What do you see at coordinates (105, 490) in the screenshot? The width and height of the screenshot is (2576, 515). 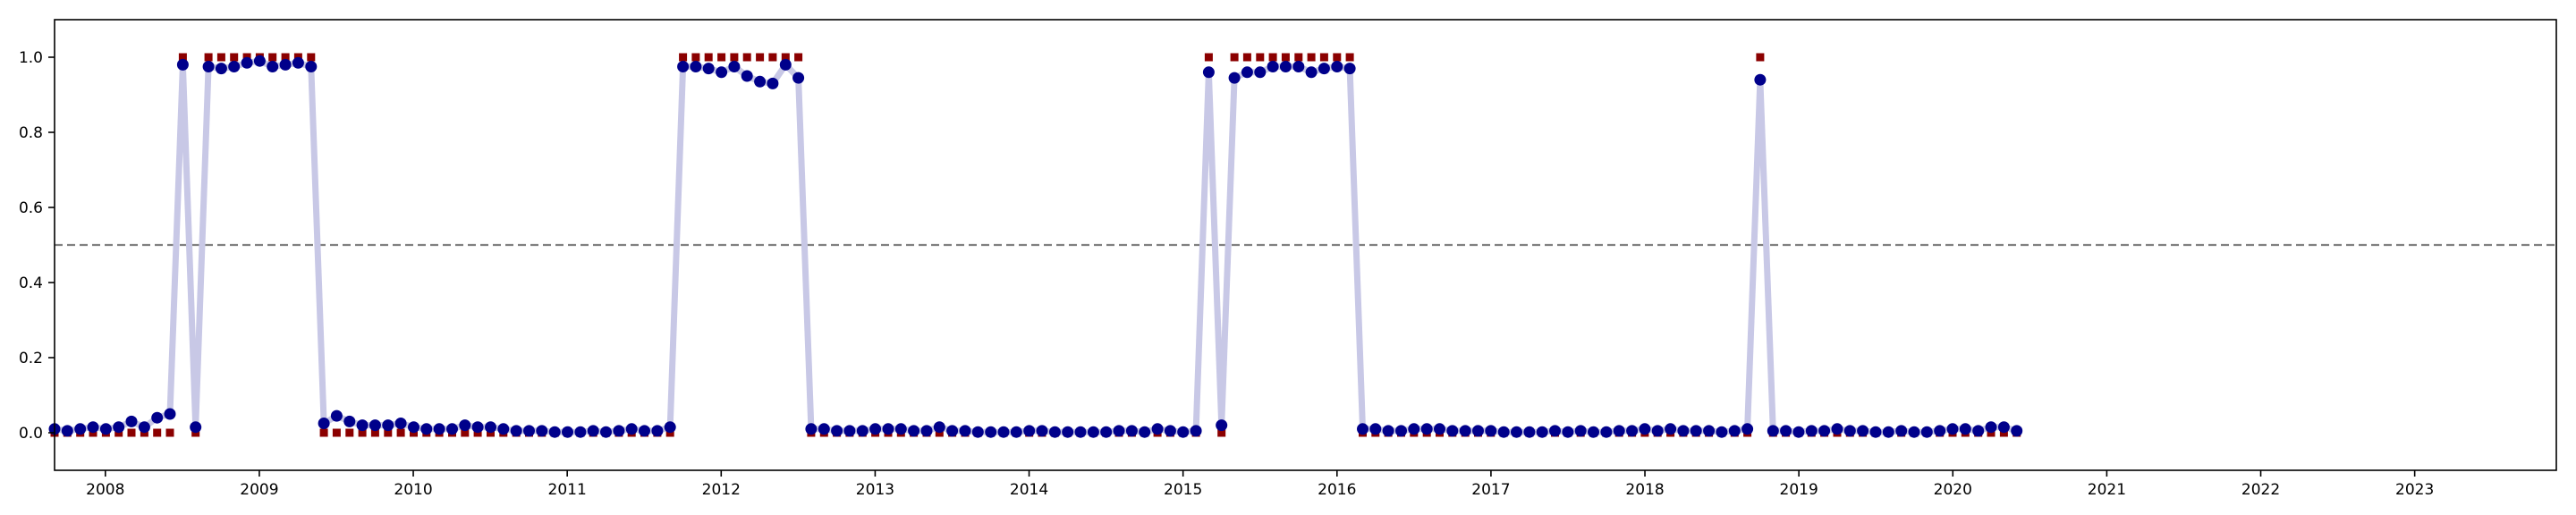 I see `x-tick-label: 2008` at bounding box center [105, 490].